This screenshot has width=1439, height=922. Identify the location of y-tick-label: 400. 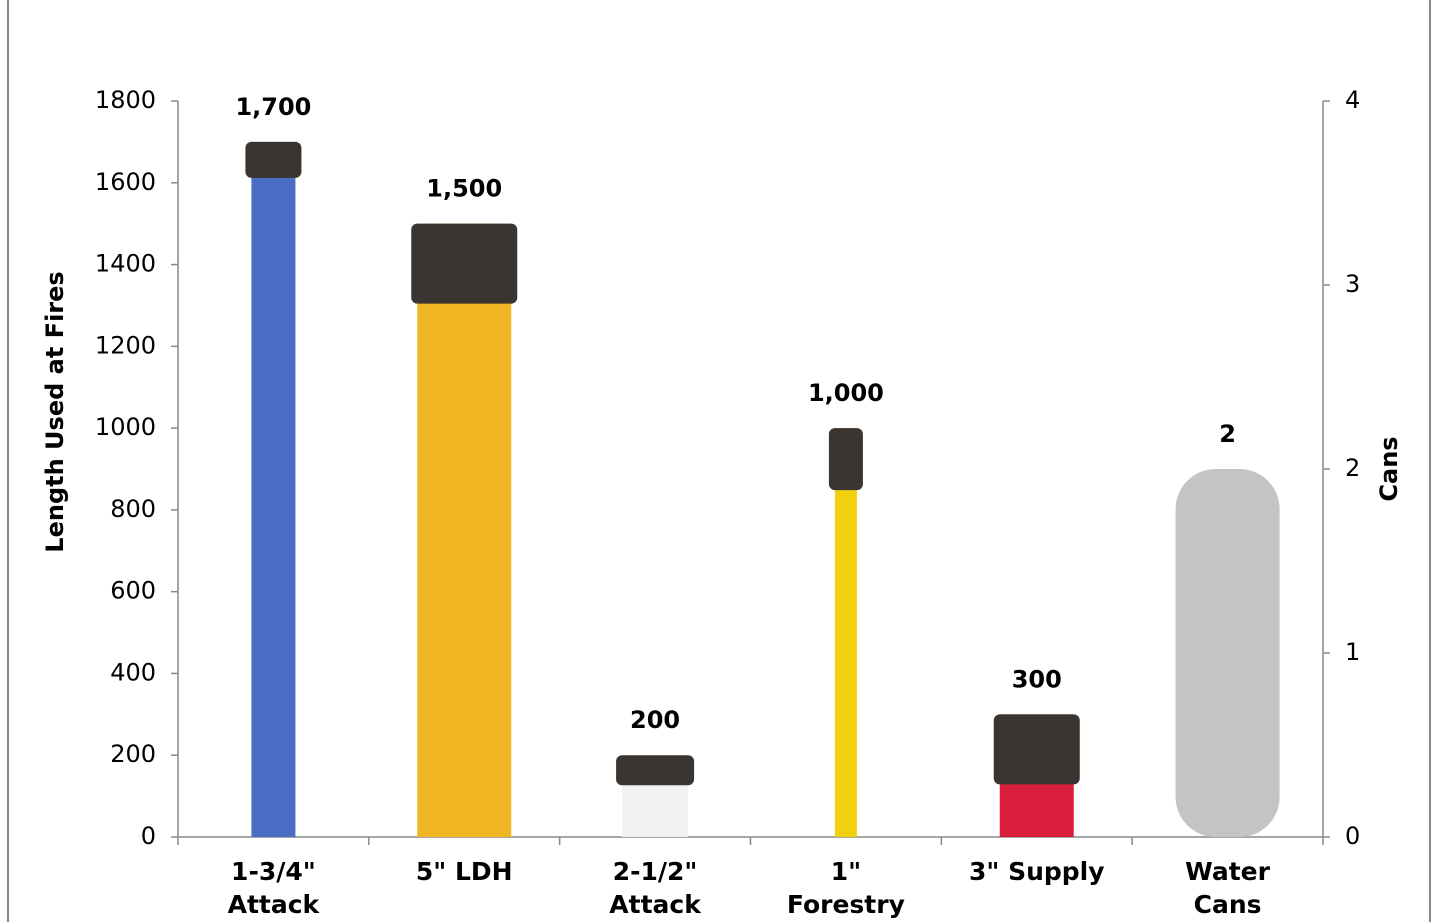
(133, 672).